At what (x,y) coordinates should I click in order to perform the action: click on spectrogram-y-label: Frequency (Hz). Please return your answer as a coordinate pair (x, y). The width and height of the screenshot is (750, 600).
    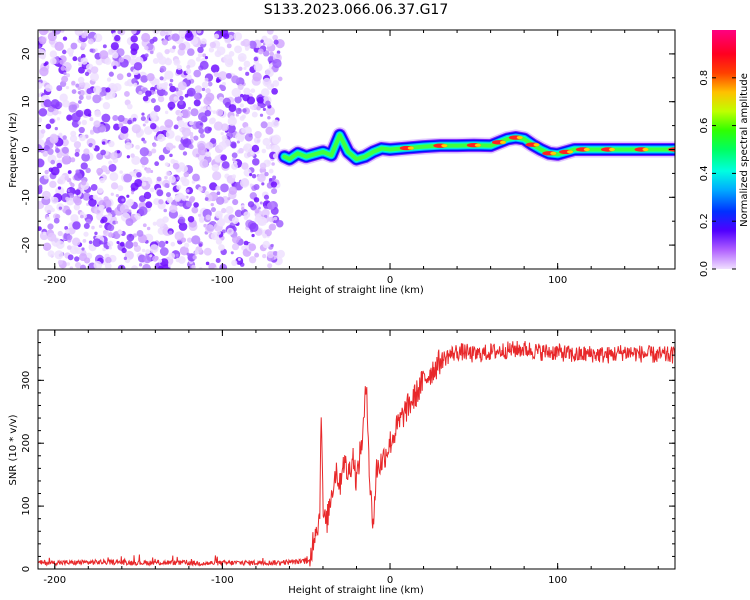
    Looking at the image, I should click on (13, 150).